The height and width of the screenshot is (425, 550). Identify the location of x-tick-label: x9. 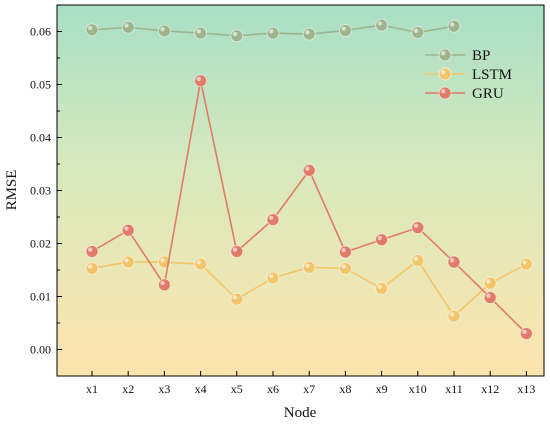
(382, 389).